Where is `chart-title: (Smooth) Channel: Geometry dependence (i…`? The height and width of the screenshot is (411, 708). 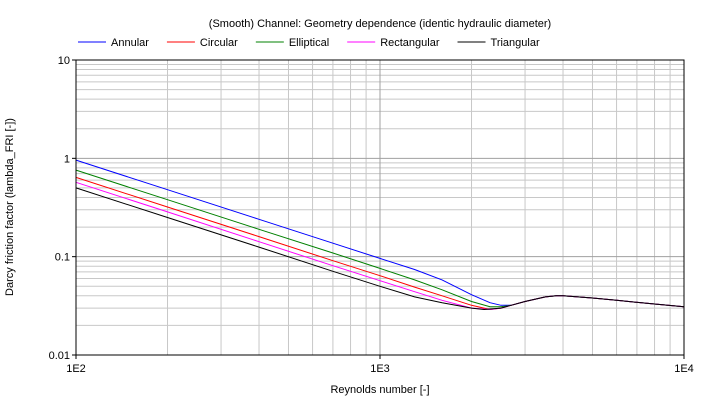
chart-title: (Smooth) Channel: Geometry dependence (i… is located at coordinates (380, 24).